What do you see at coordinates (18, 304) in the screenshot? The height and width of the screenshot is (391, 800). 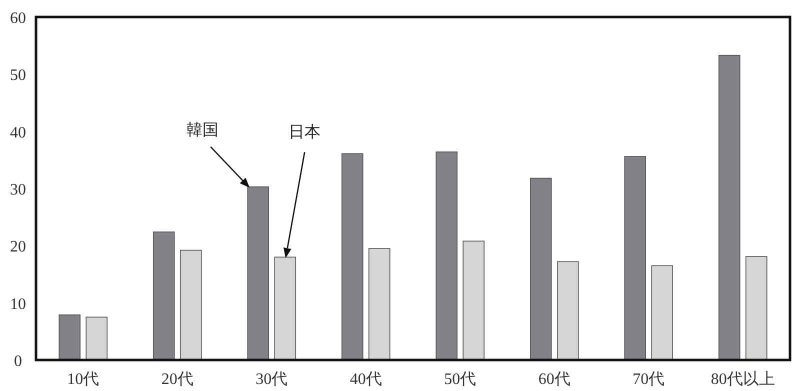 I see `y-tick-label: 10` at bounding box center [18, 304].